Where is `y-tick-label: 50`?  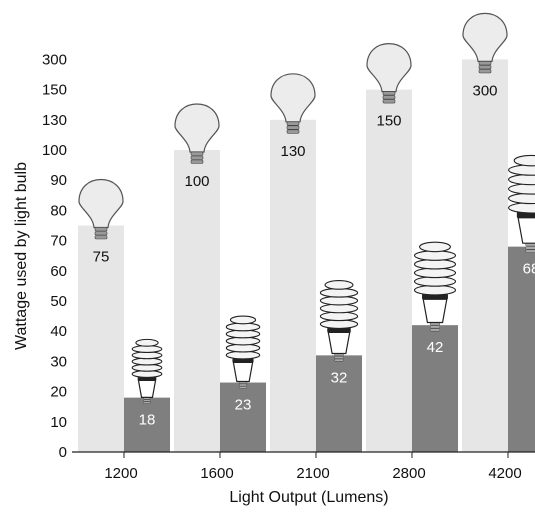 y-tick-label: 50 is located at coordinates (58, 301).